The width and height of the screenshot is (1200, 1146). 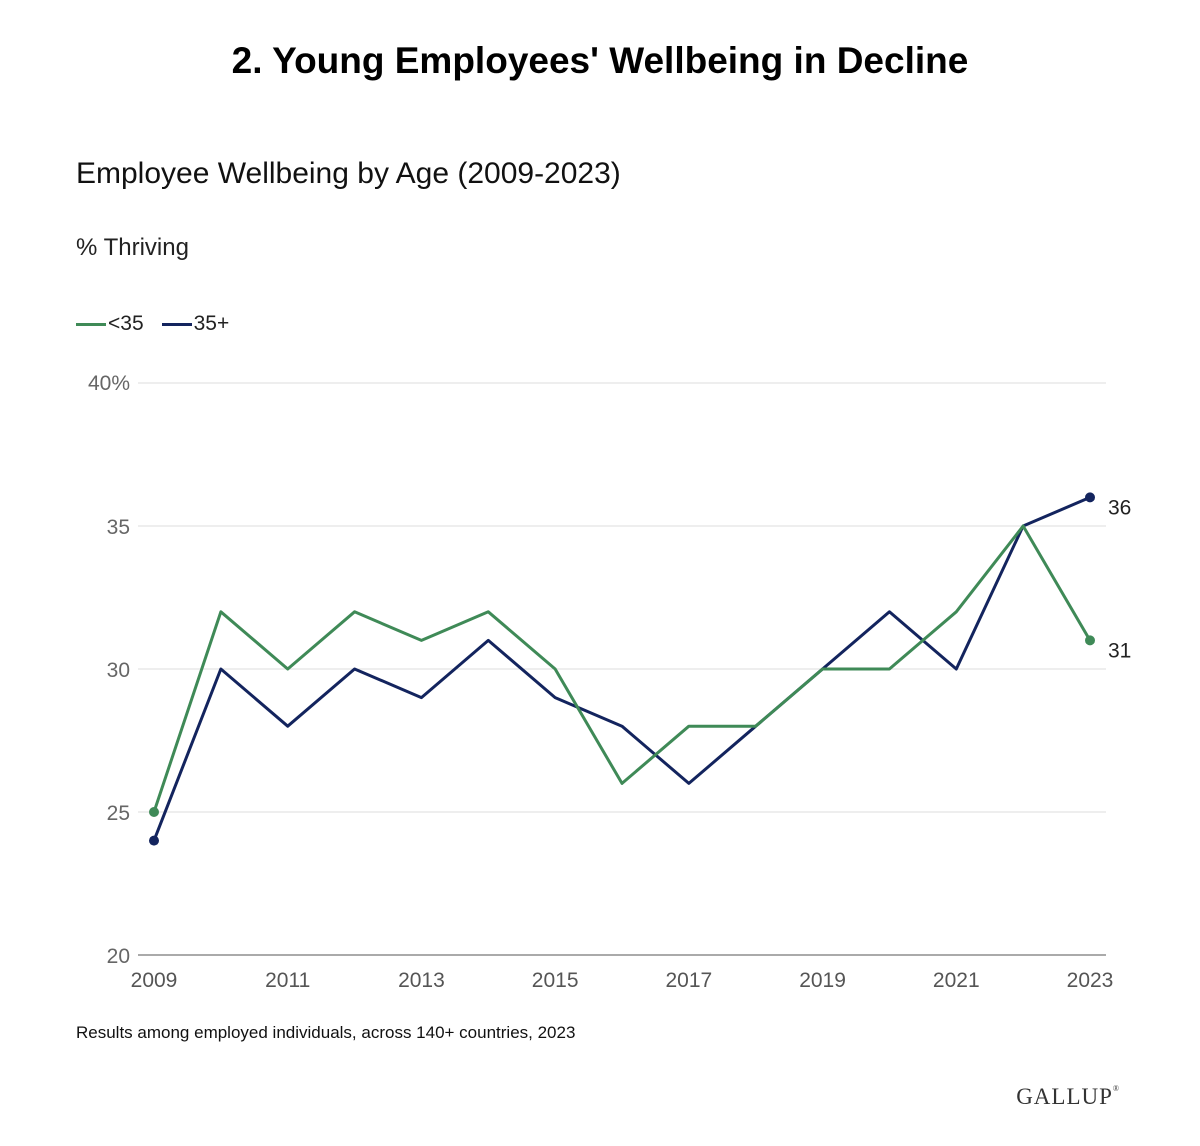 I want to click on x-tick-label: 2011, so click(x=287, y=980).